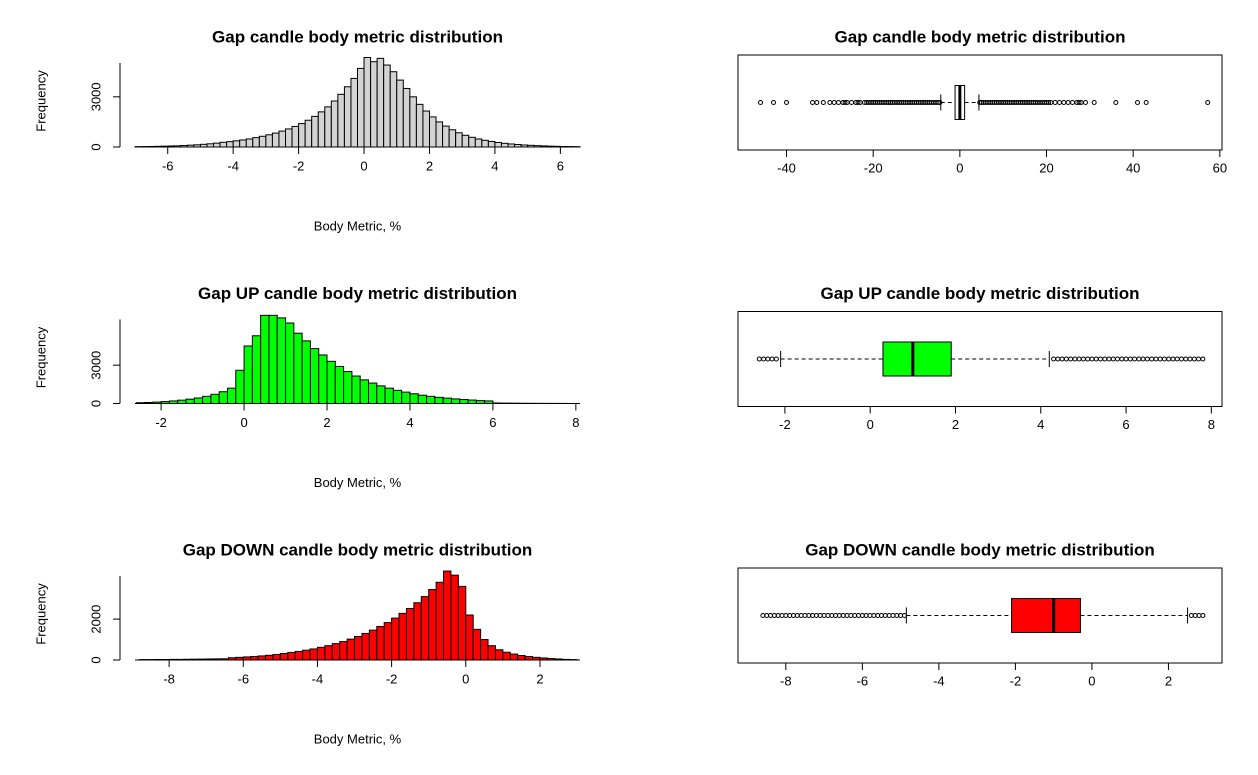 This screenshot has width=1258, height=775. I want to click on box, so click(917, 359).